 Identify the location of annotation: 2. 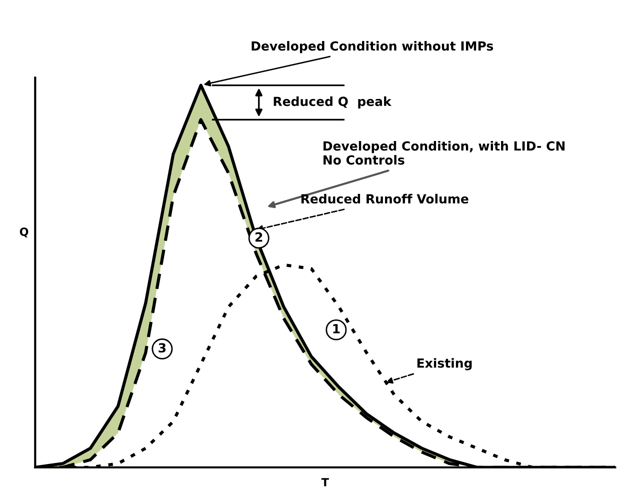
(259, 237).